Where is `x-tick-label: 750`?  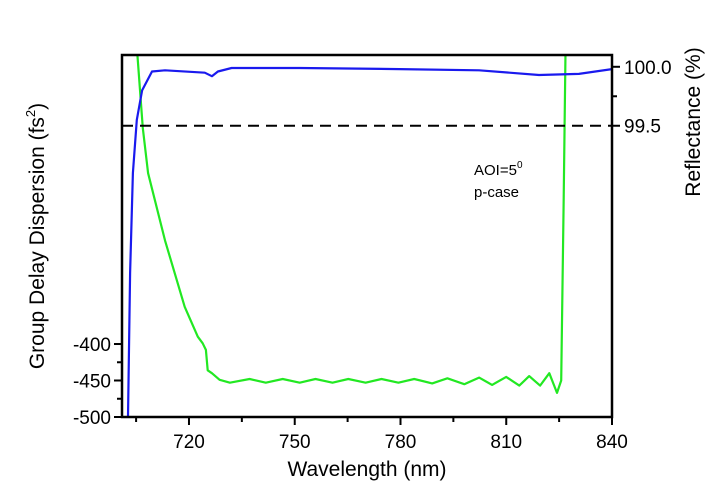
x-tick-label: 750 is located at coordinates (295, 442).